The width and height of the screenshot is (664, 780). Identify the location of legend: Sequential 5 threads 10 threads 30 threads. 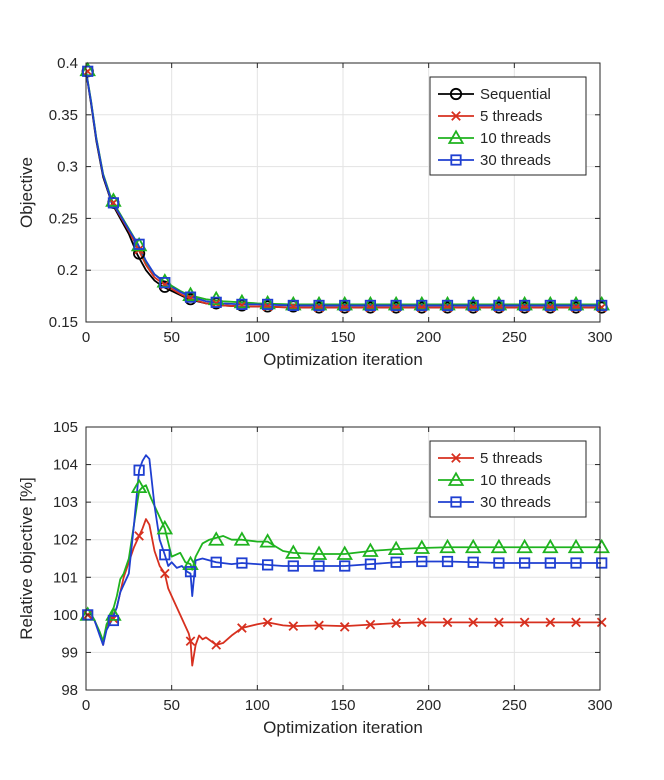
(508, 126).